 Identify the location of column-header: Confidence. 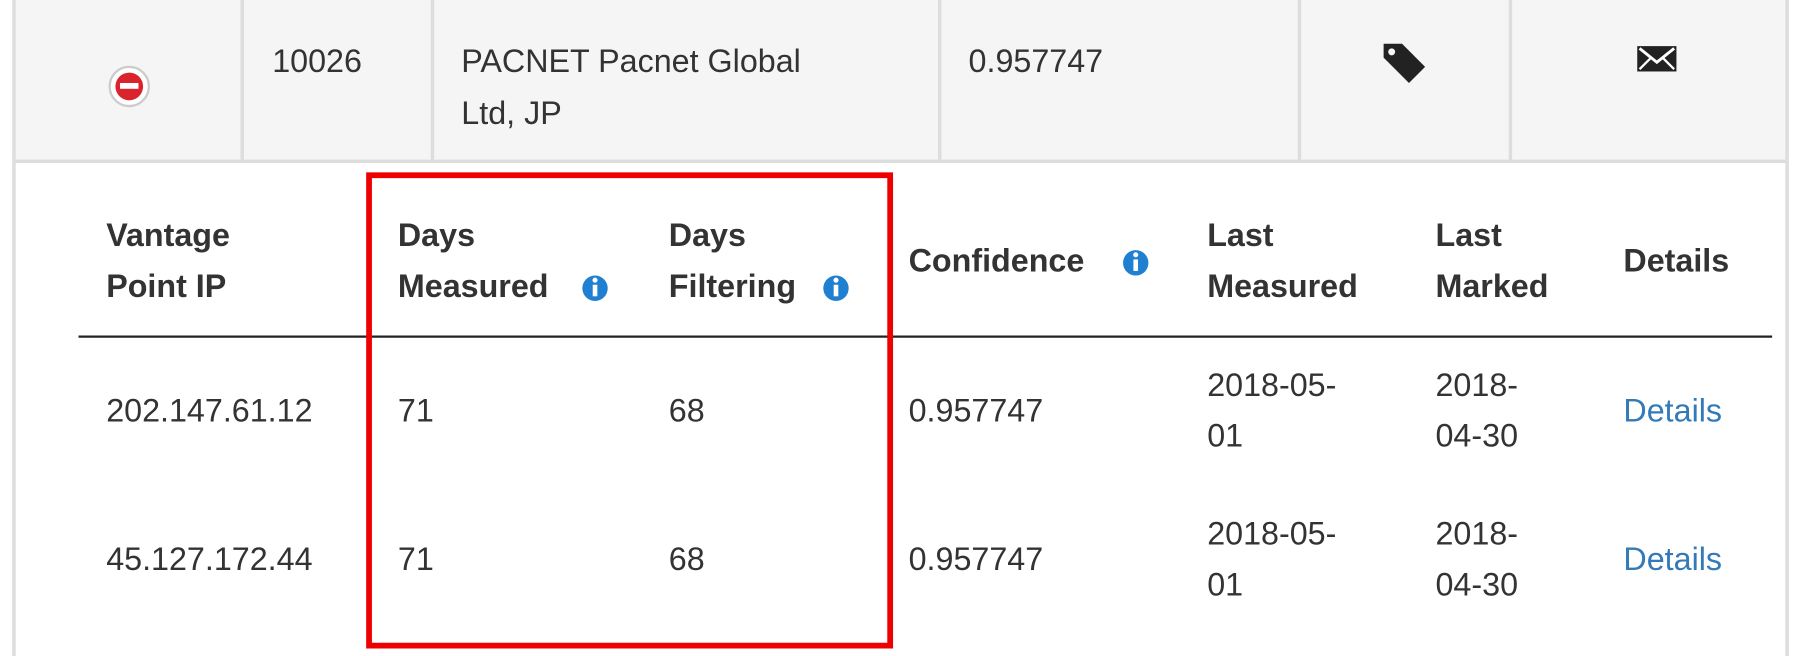
(997, 260).